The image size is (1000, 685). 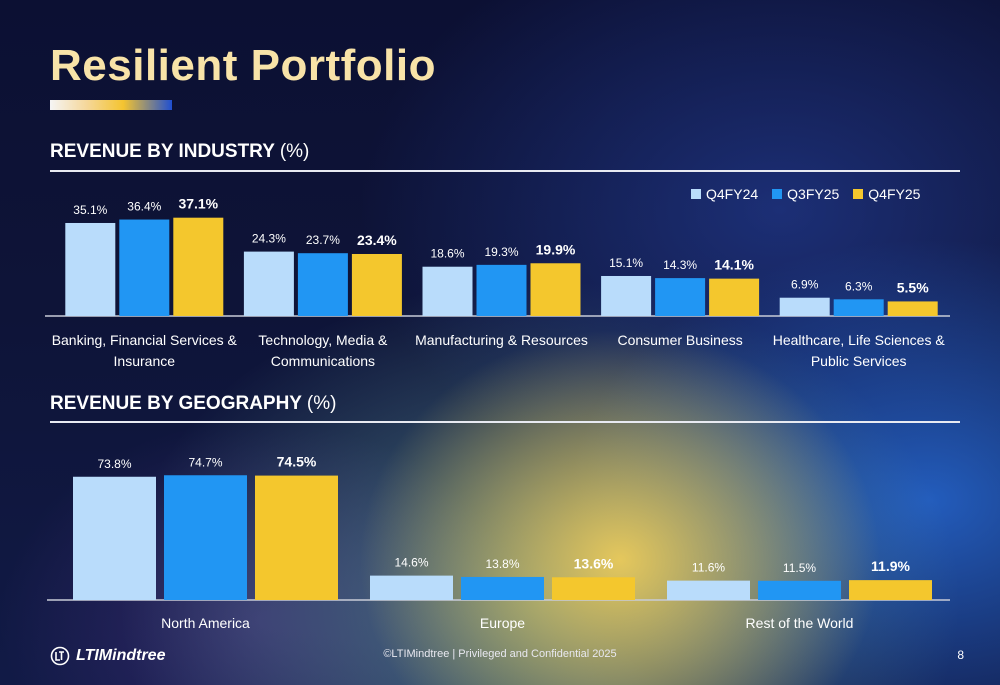 What do you see at coordinates (323, 361) in the screenshot?
I see `category-label: Communications` at bounding box center [323, 361].